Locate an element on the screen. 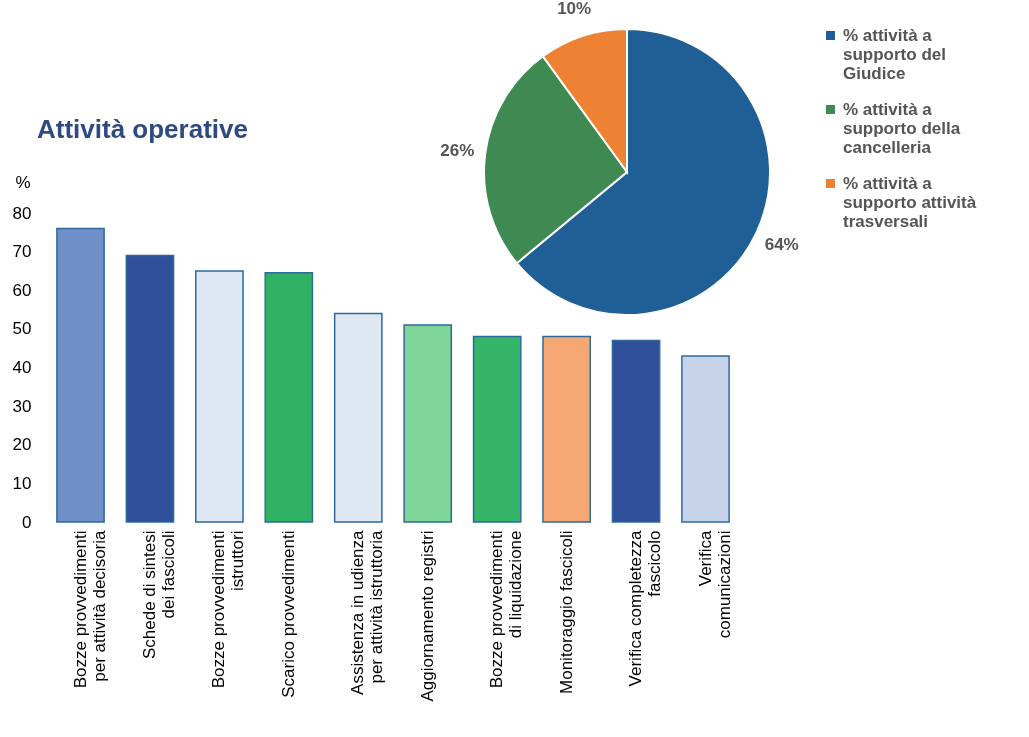 The width and height of the screenshot is (1029, 737). y-tick-label: 40 is located at coordinates (22, 367).